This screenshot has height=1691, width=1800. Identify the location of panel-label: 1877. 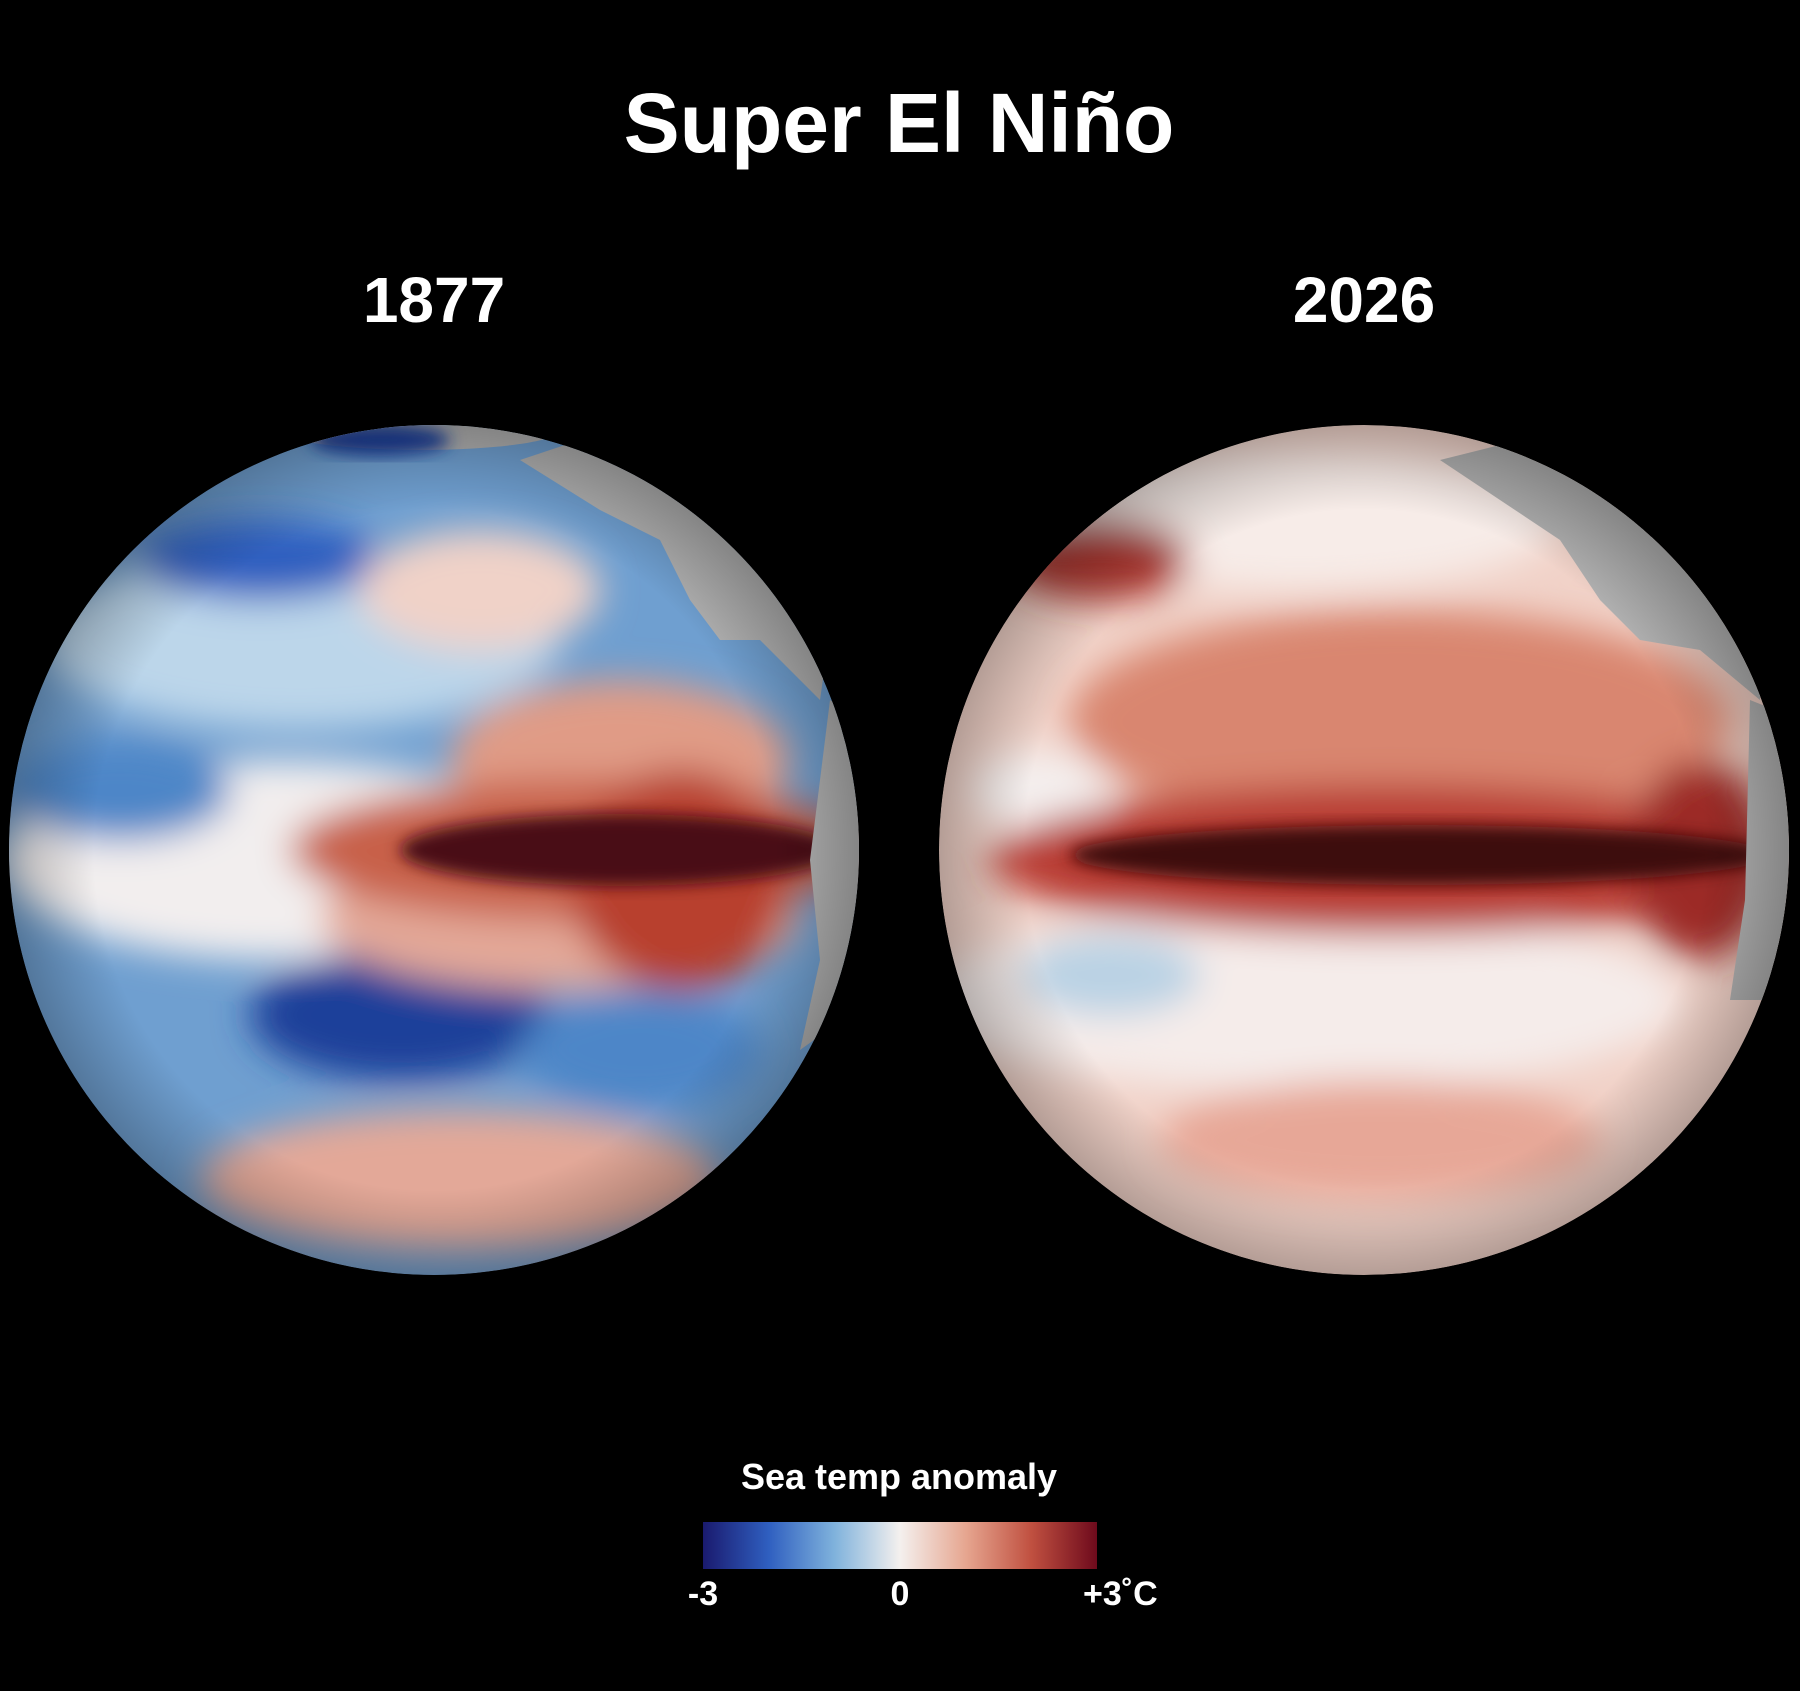
(434, 300).